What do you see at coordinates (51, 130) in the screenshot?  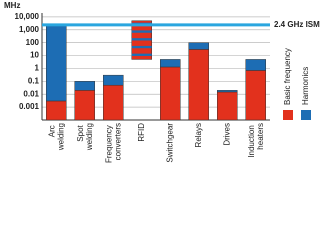 I see `x-tick-label-line: Arc` at bounding box center [51, 130].